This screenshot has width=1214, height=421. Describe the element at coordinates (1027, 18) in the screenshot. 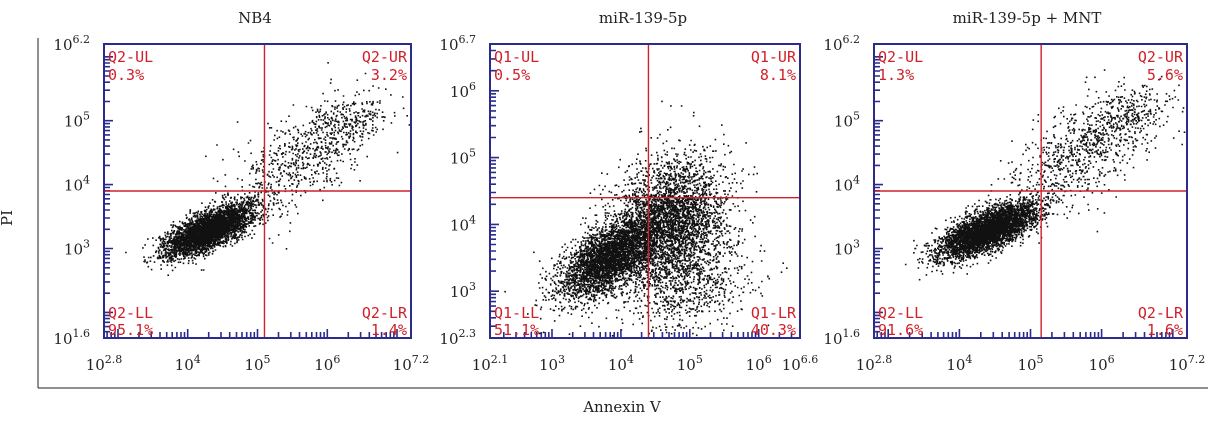

I see `panel-title: miR-139-5p + MNT` at that location.